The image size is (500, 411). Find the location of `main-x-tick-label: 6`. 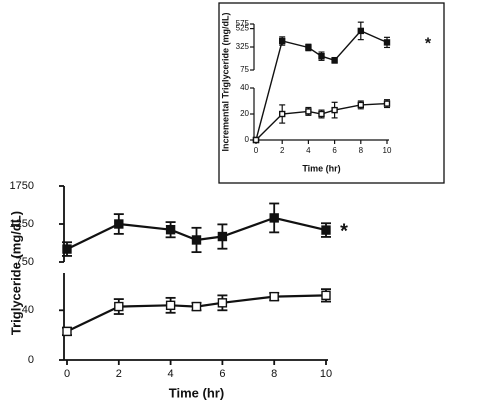

main-x-tick-label: 6 is located at coordinates (222, 374).